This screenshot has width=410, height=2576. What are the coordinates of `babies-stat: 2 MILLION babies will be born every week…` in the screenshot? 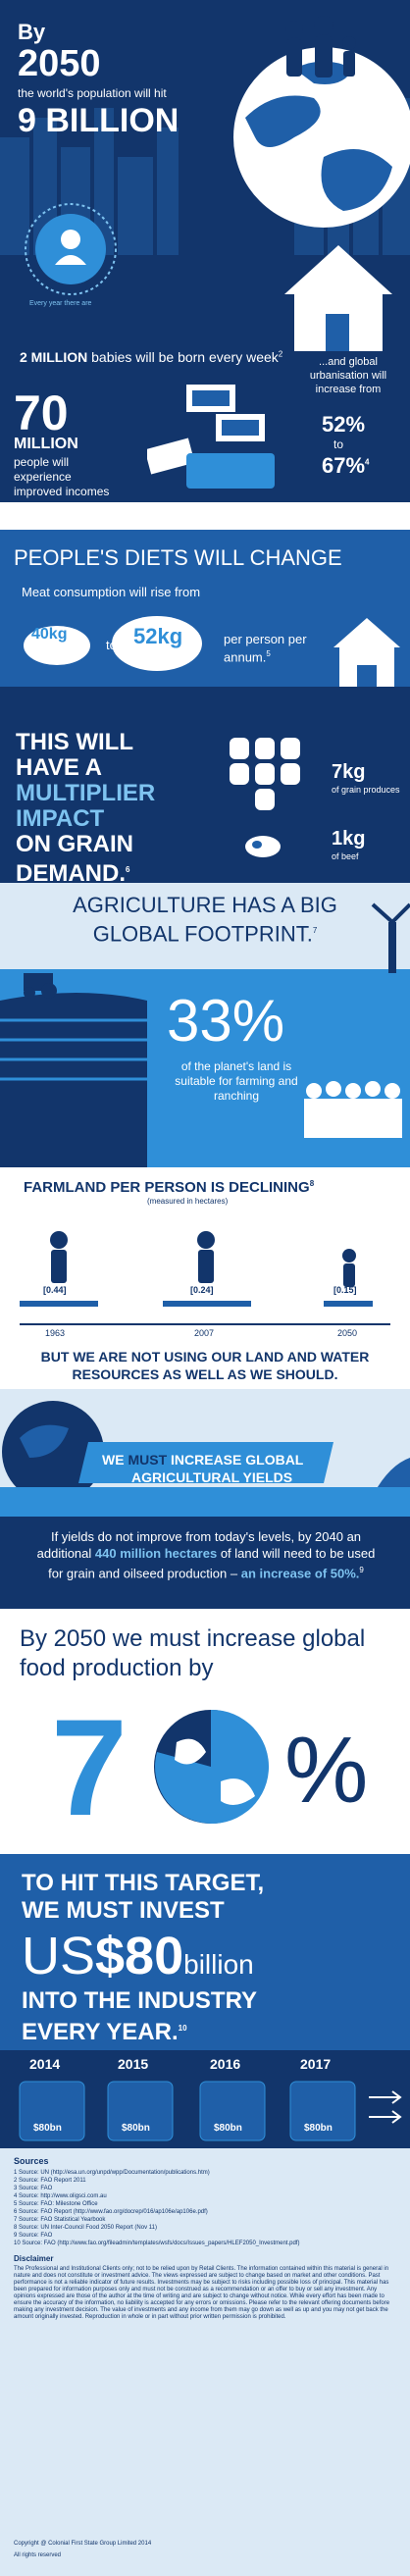 It's located at (162, 357).